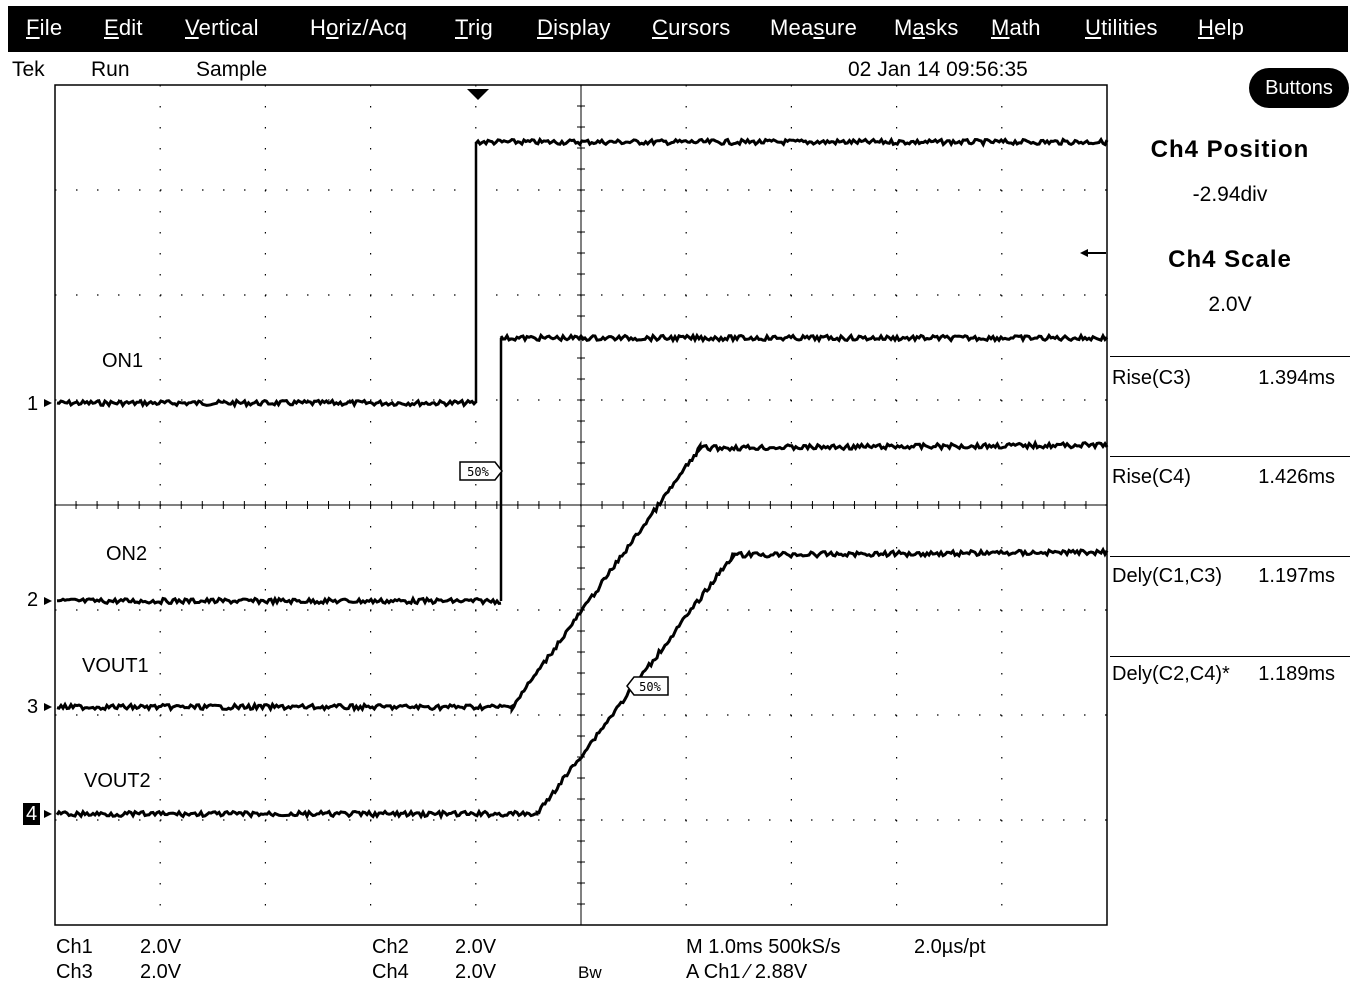  Describe the element at coordinates (1151, 477) in the screenshot. I see `measurement-name: Rise(C4)` at that location.